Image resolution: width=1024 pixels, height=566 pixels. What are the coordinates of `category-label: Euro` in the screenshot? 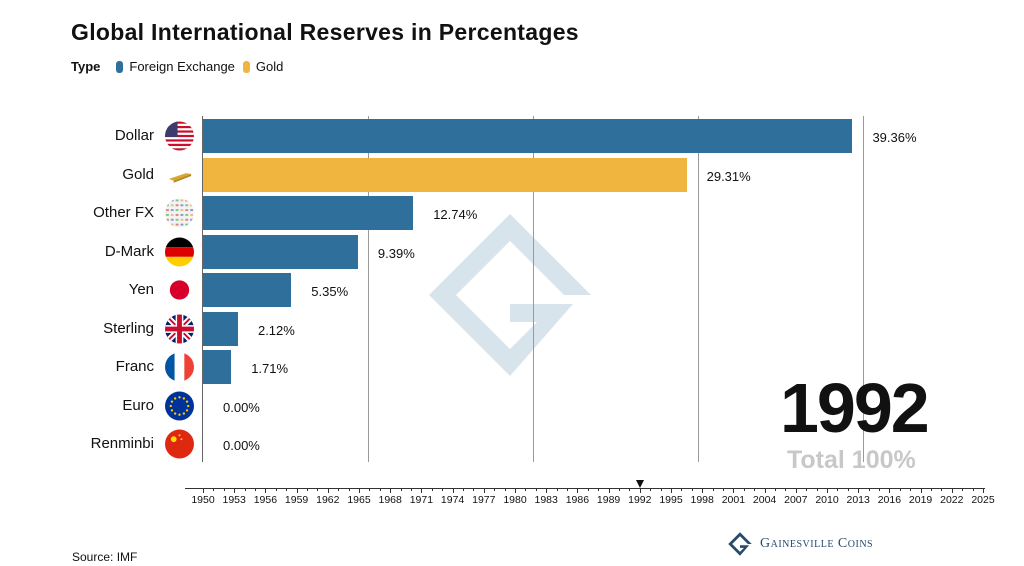 It's located at (138, 405).